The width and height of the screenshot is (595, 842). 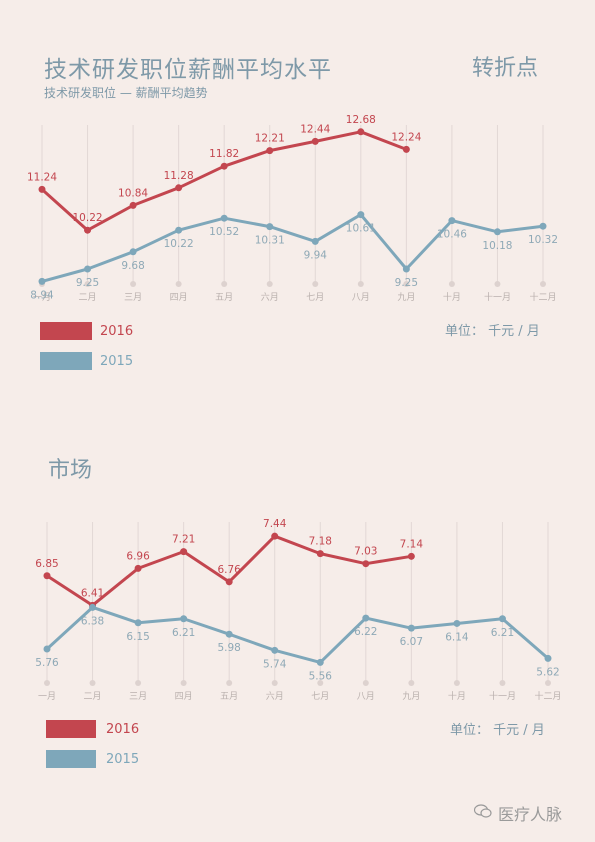 I want to click on data-label-2016: 7.21, so click(x=183, y=540).